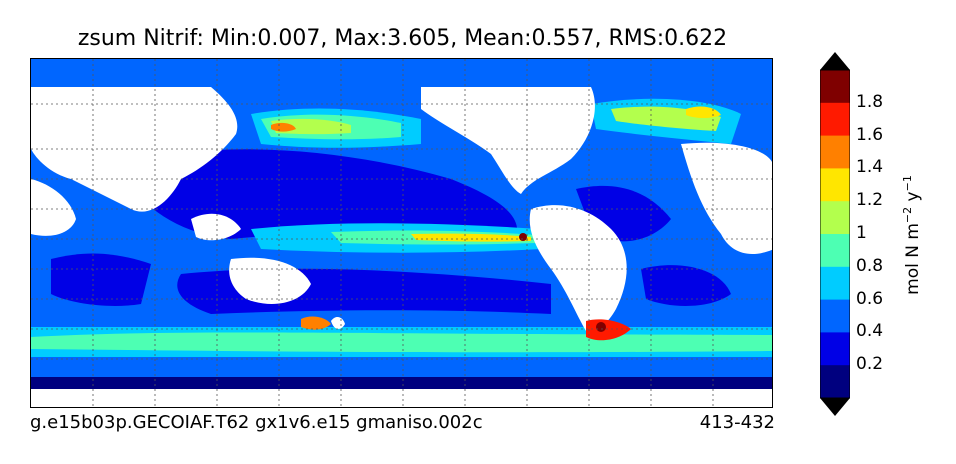  I want to click on colorbar-max-extension, so click(835, 61).